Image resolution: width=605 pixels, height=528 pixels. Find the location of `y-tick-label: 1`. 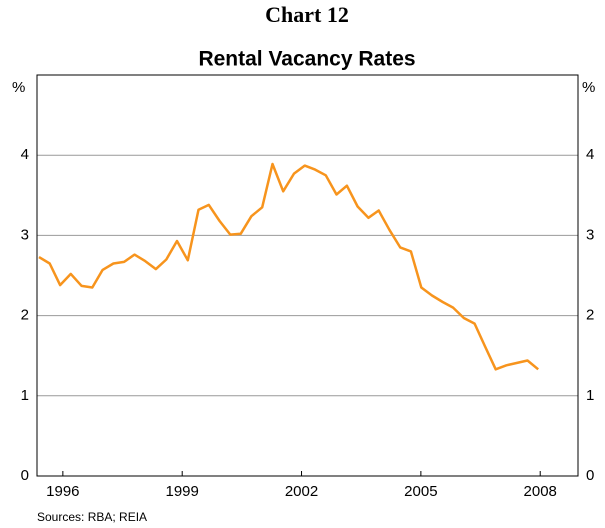

y-tick-label: 1 is located at coordinates (25, 395).